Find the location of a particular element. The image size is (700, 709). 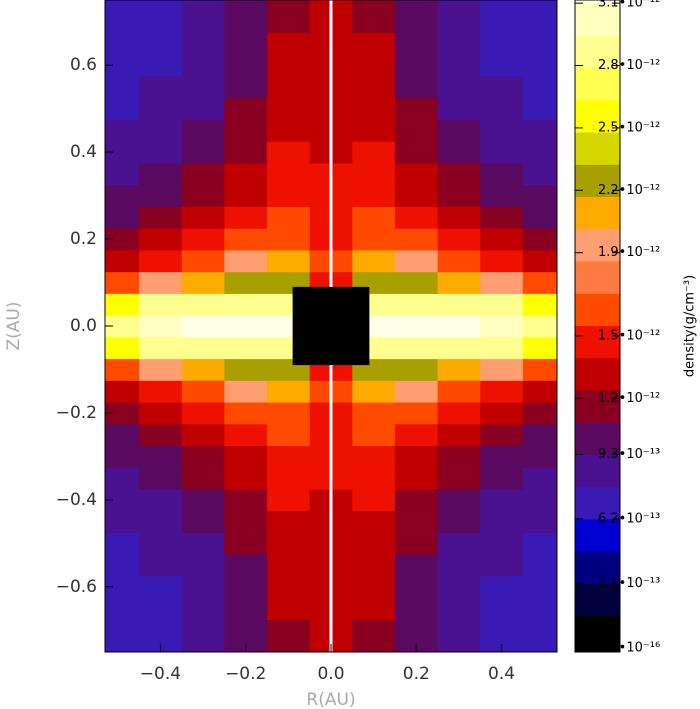

y-tick-label: −0.2 is located at coordinates (76, 413).